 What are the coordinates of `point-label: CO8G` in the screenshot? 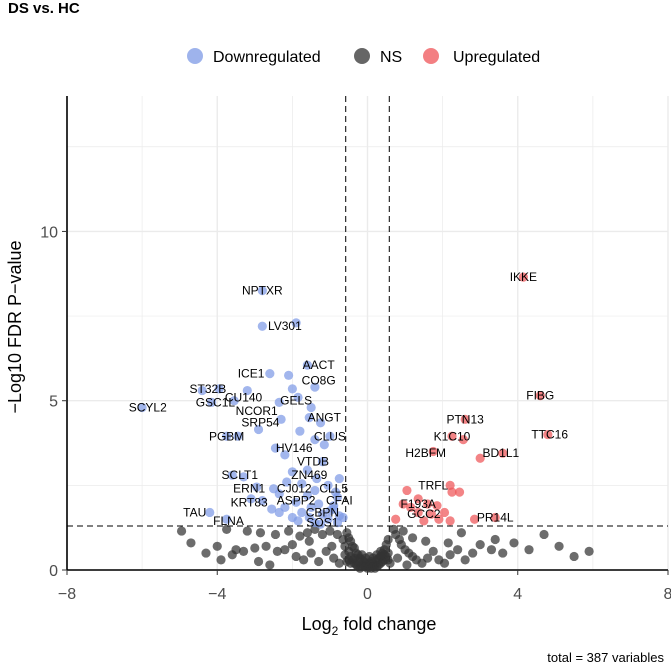 It's located at (319, 380).